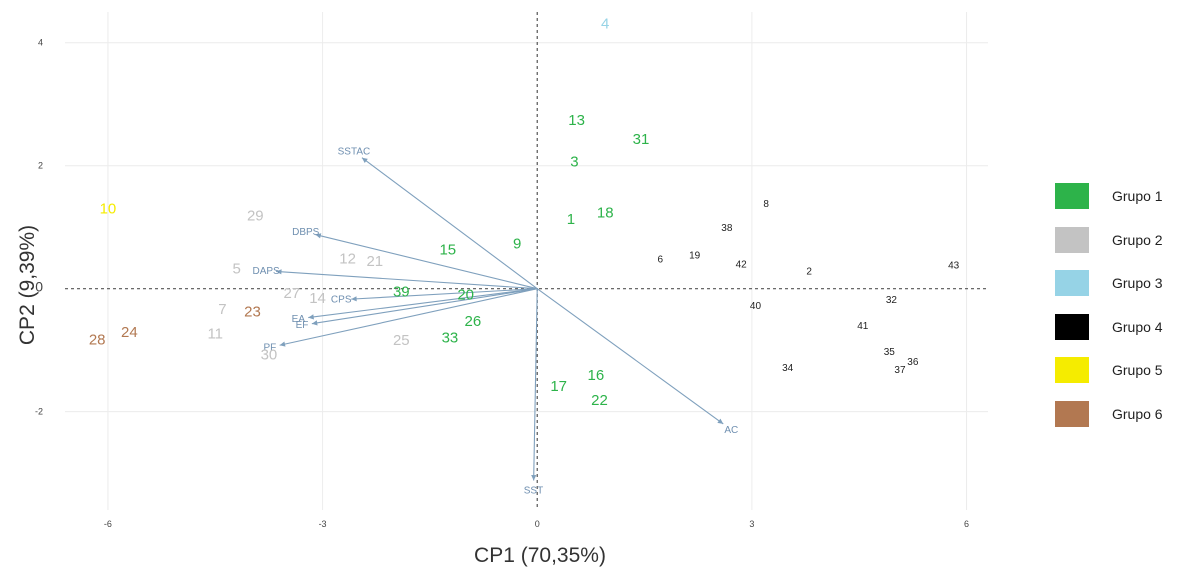  I want to click on legend-label: Grupo 1, so click(1137, 196).